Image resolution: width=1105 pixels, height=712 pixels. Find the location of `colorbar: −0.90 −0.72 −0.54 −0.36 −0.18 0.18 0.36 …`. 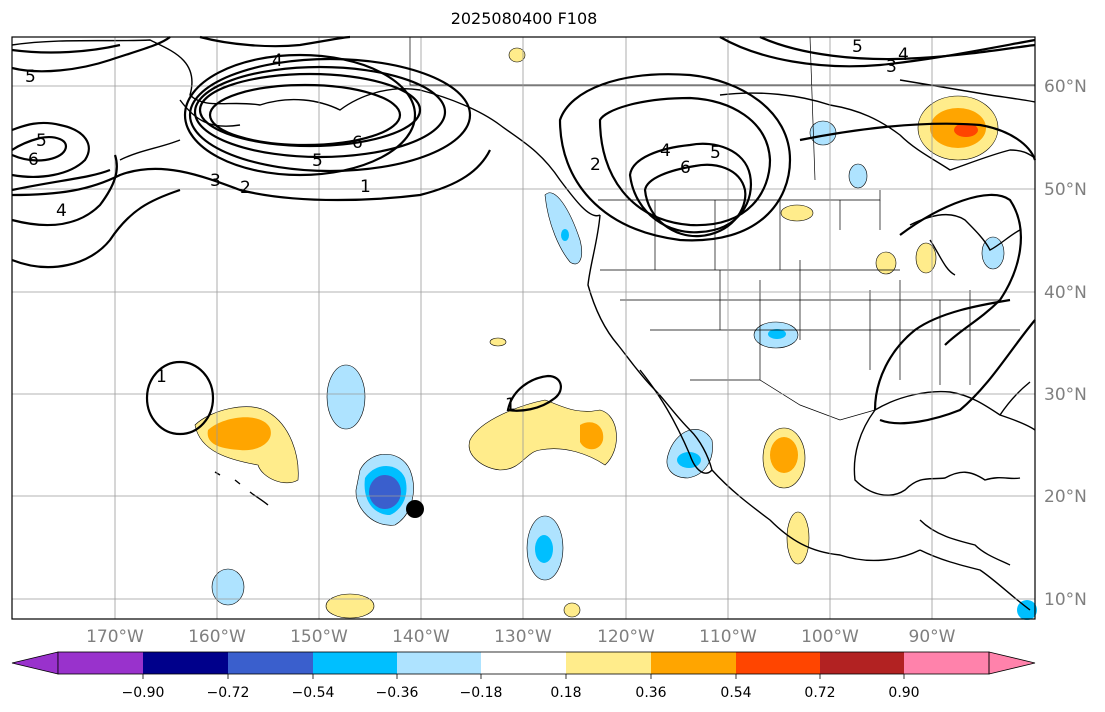

colorbar: −0.90 −0.72 −0.54 −0.36 −0.18 0.18 0.36 … is located at coordinates (523, 676).